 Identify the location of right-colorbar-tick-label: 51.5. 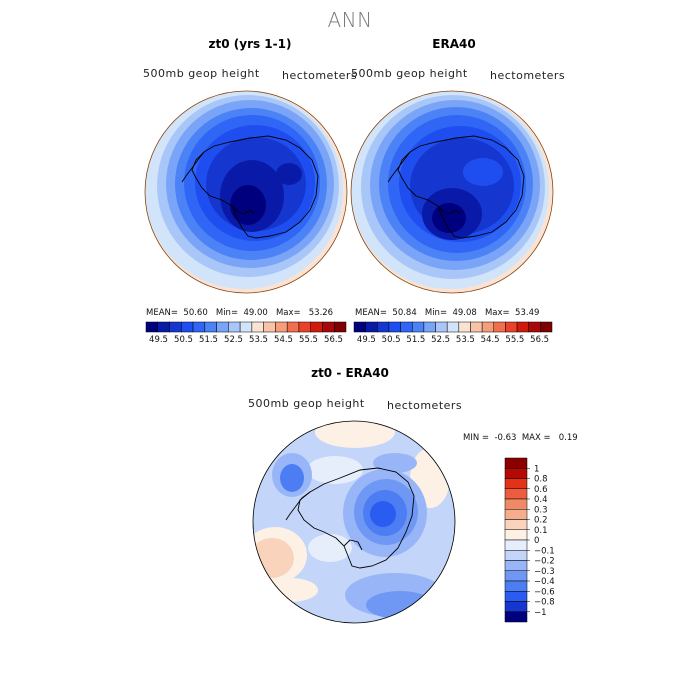
(415, 340).